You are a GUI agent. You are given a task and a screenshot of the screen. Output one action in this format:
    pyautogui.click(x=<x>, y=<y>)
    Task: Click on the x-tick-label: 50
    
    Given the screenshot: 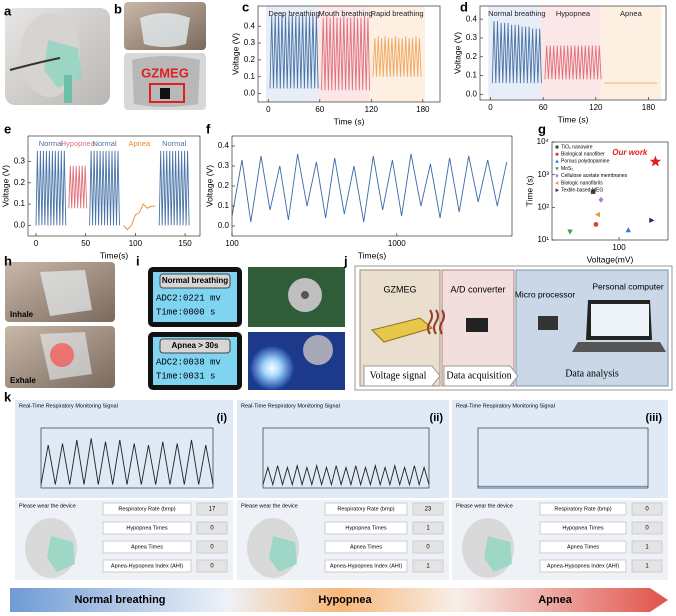 What is the action you would take?
    pyautogui.click(x=85, y=243)
    